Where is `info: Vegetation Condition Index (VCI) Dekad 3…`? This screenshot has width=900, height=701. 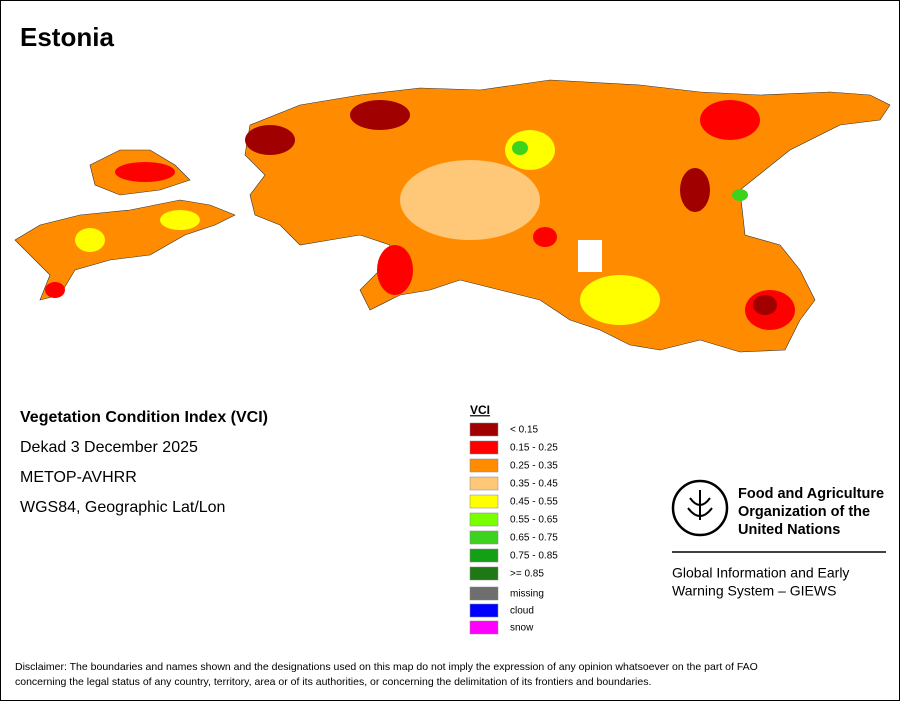 info: Vegetation Condition Index (VCI) Dekad 3… is located at coordinates (144, 462).